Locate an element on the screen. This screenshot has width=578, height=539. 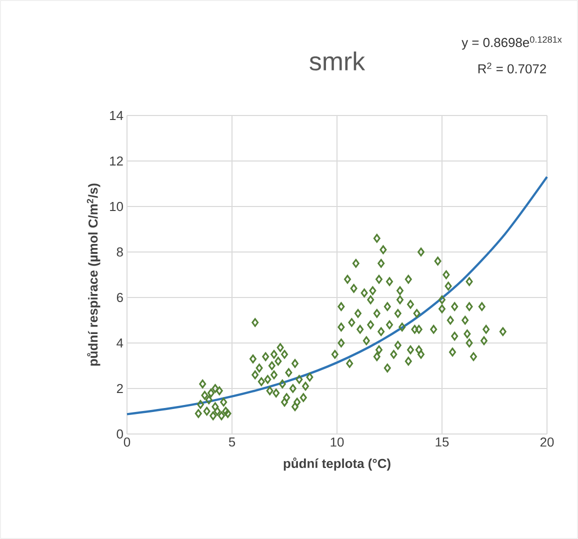
x-tick-label: 5 is located at coordinates (232, 442).